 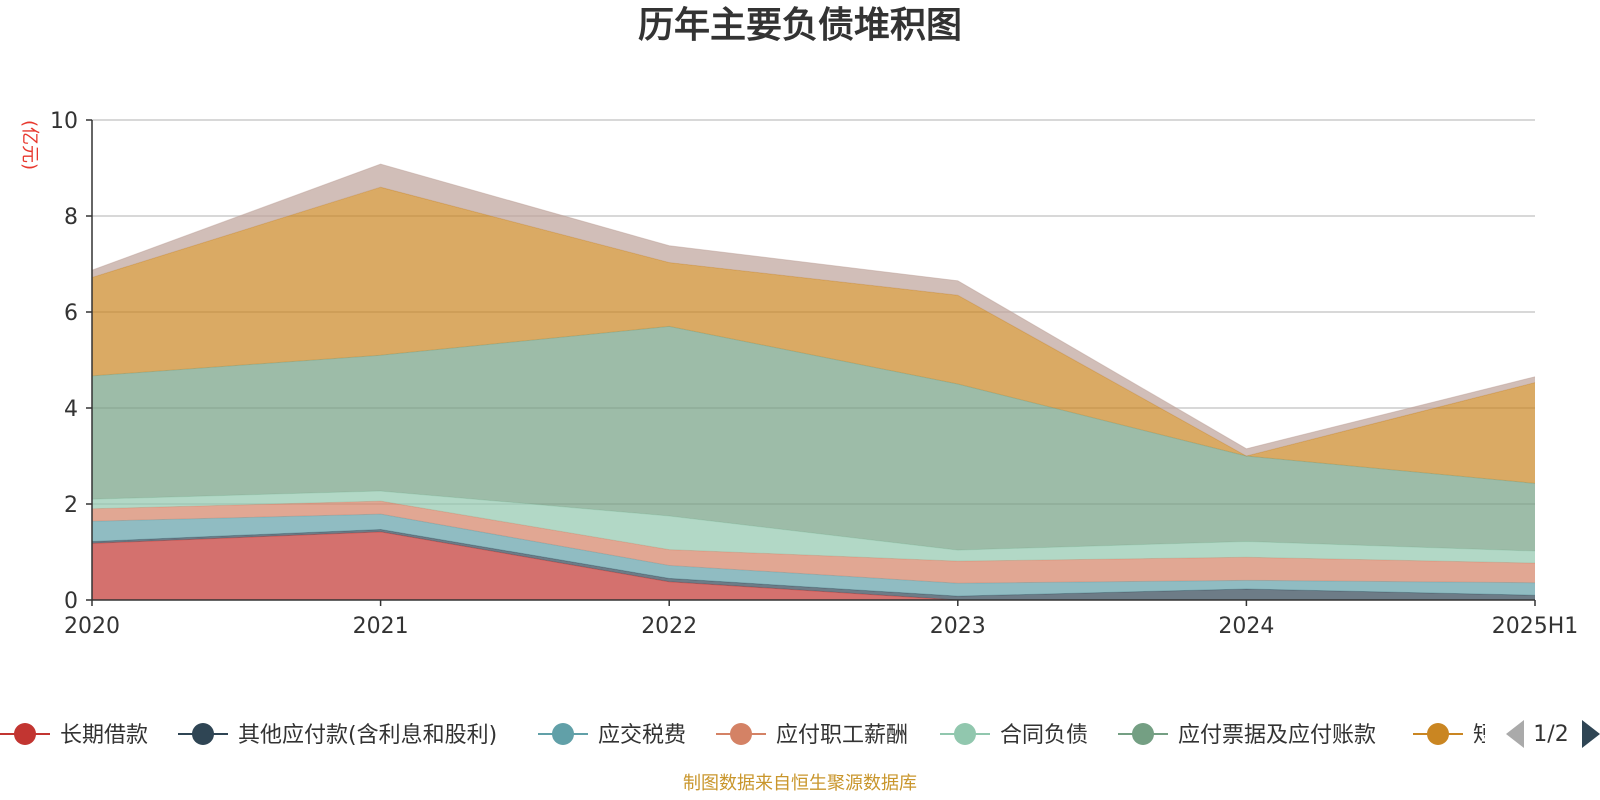 What do you see at coordinates (71, 313) in the screenshot?
I see `y-tick-label: 6` at bounding box center [71, 313].